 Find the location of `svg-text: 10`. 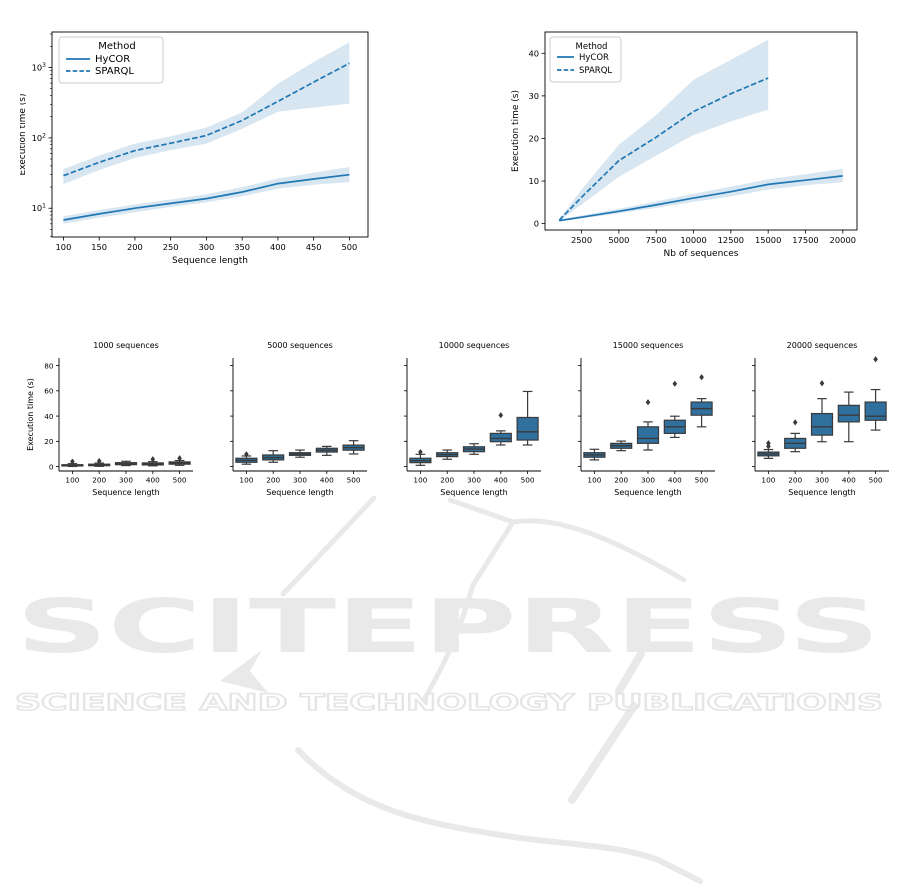

svg-text: 10 is located at coordinates (533, 181).